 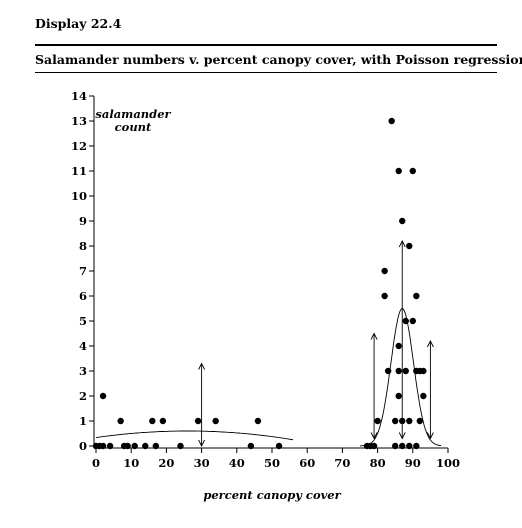 What do you see at coordinates (133, 114) in the screenshot?
I see `y-axis-label-line1: salamander` at bounding box center [133, 114].